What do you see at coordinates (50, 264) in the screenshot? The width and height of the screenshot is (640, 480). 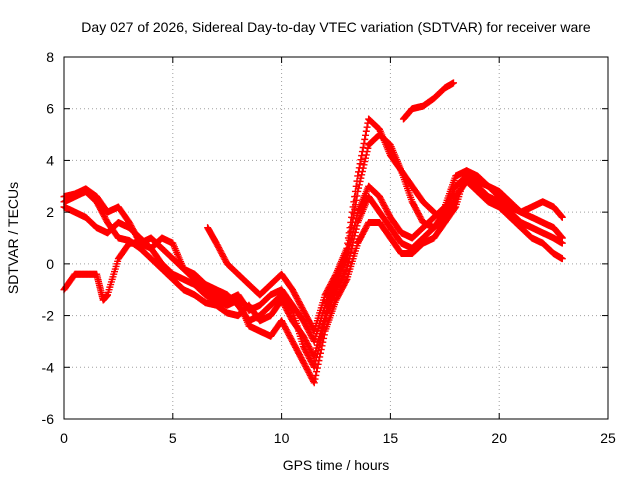 I see `y-tick-label: 0` at bounding box center [50, 264].